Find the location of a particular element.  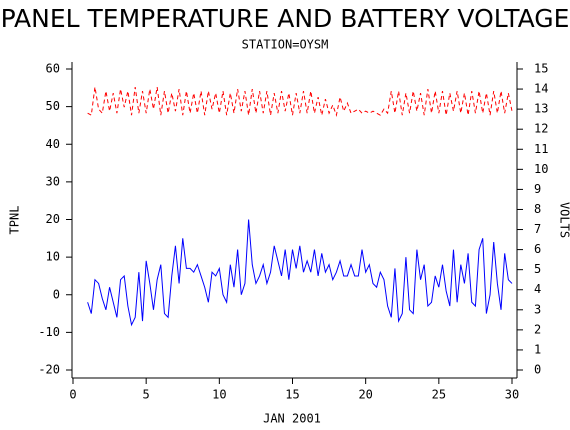

y2-tick-label: 8 is located at coordinates (537, 209).